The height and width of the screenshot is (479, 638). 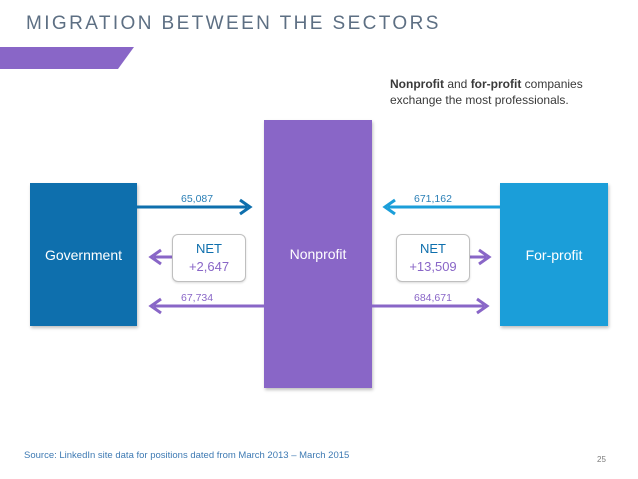 I want to click on net-value: +13,509, so click(x=433, y=266).